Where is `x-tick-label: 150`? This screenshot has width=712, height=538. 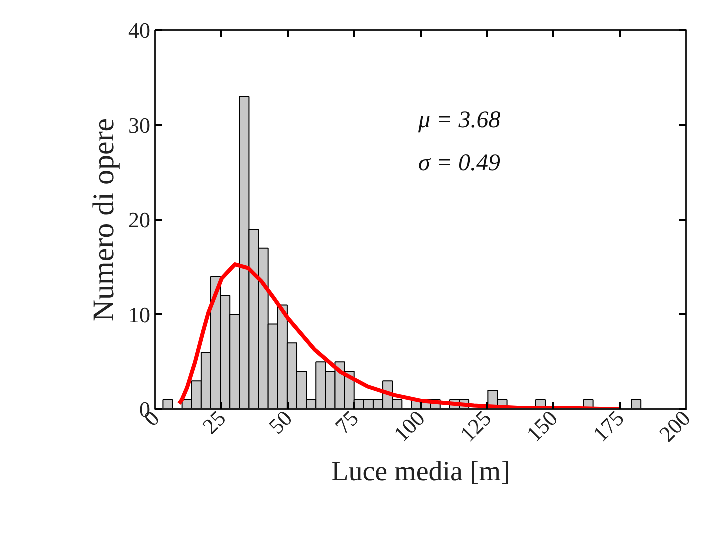 x-tick-label: 150 is located at coordinates (542, 426).